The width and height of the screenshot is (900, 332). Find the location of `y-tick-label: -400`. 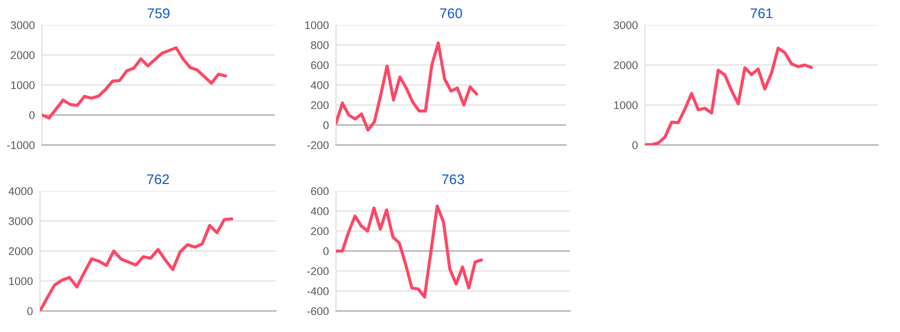

y-tick-label: -400 is located at coordinates (318, 291).